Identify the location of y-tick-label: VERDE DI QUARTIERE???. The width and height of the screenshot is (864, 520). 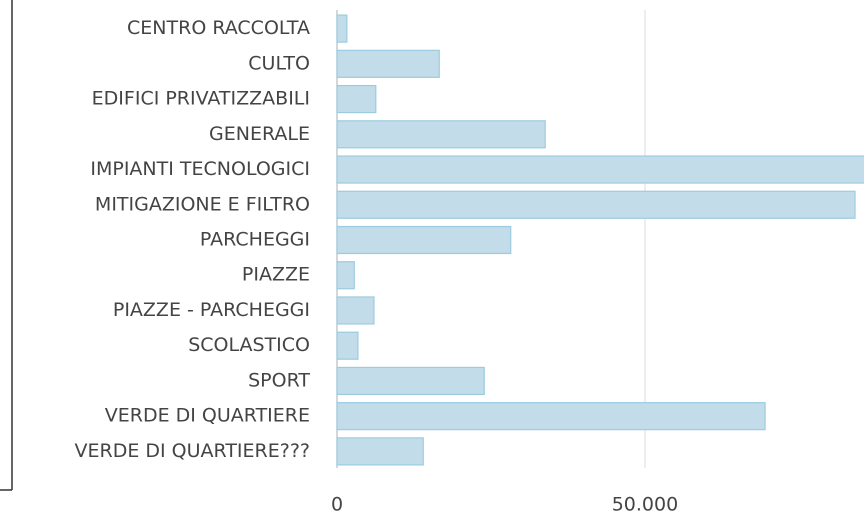
(192, 451).